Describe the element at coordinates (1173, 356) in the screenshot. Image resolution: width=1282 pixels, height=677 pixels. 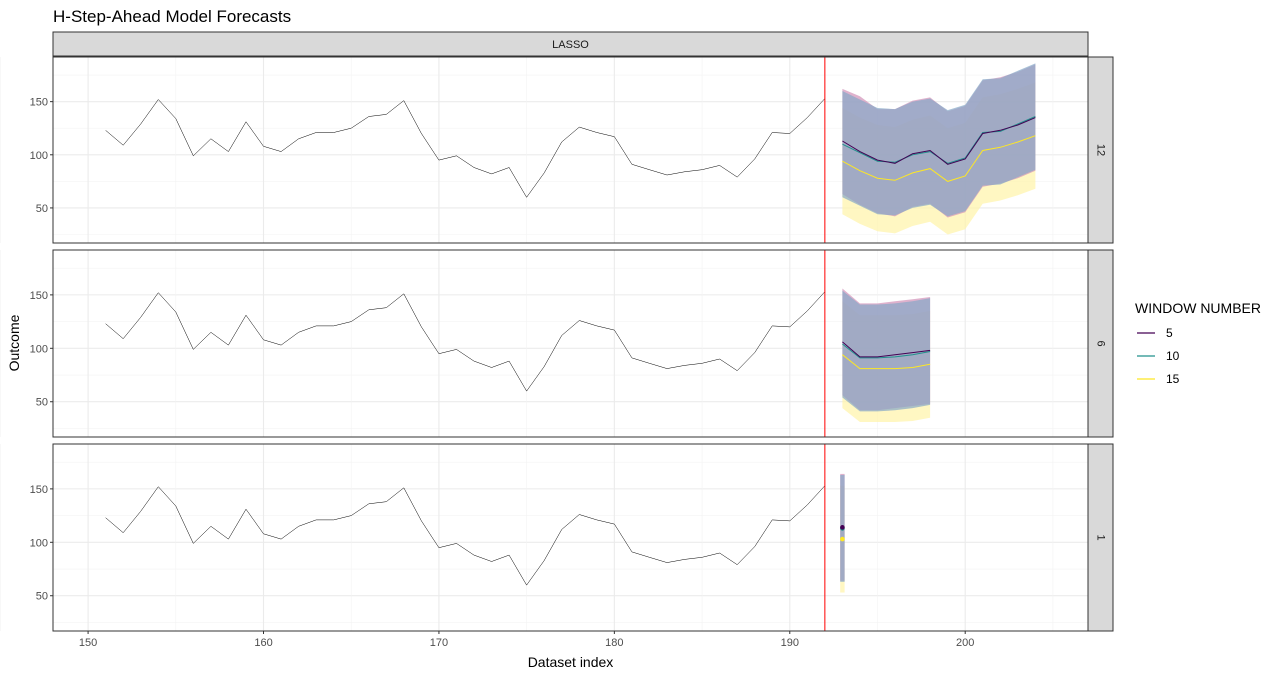
I see `legend-label-10: 10` at that location.